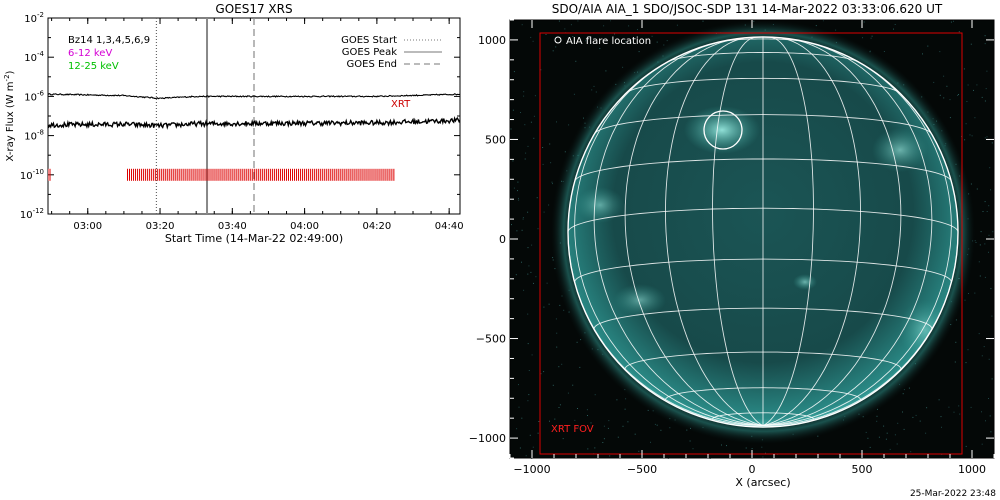 This screenshot has width=1000, height=500. I want to click on goes-x-axis-label: Start Time (14-Mar-22 02:49:00), so click(254, 238).